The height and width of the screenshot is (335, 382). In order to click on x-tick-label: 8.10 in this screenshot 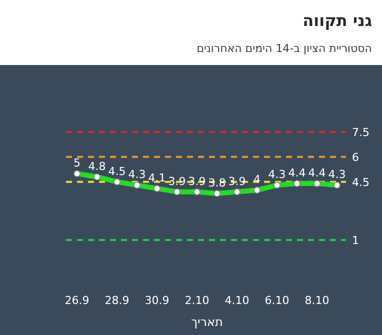, I will do `click(317, 300)`.